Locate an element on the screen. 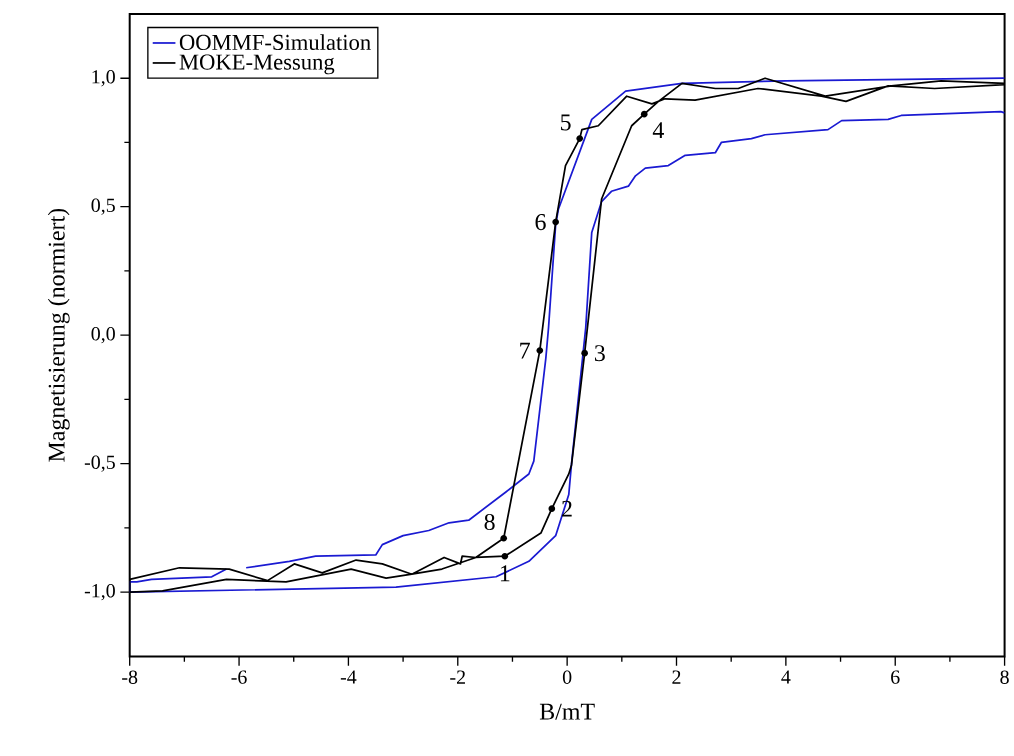 The image size is (1014, 756). annotation: 5 is located at coordinates (566, 122).